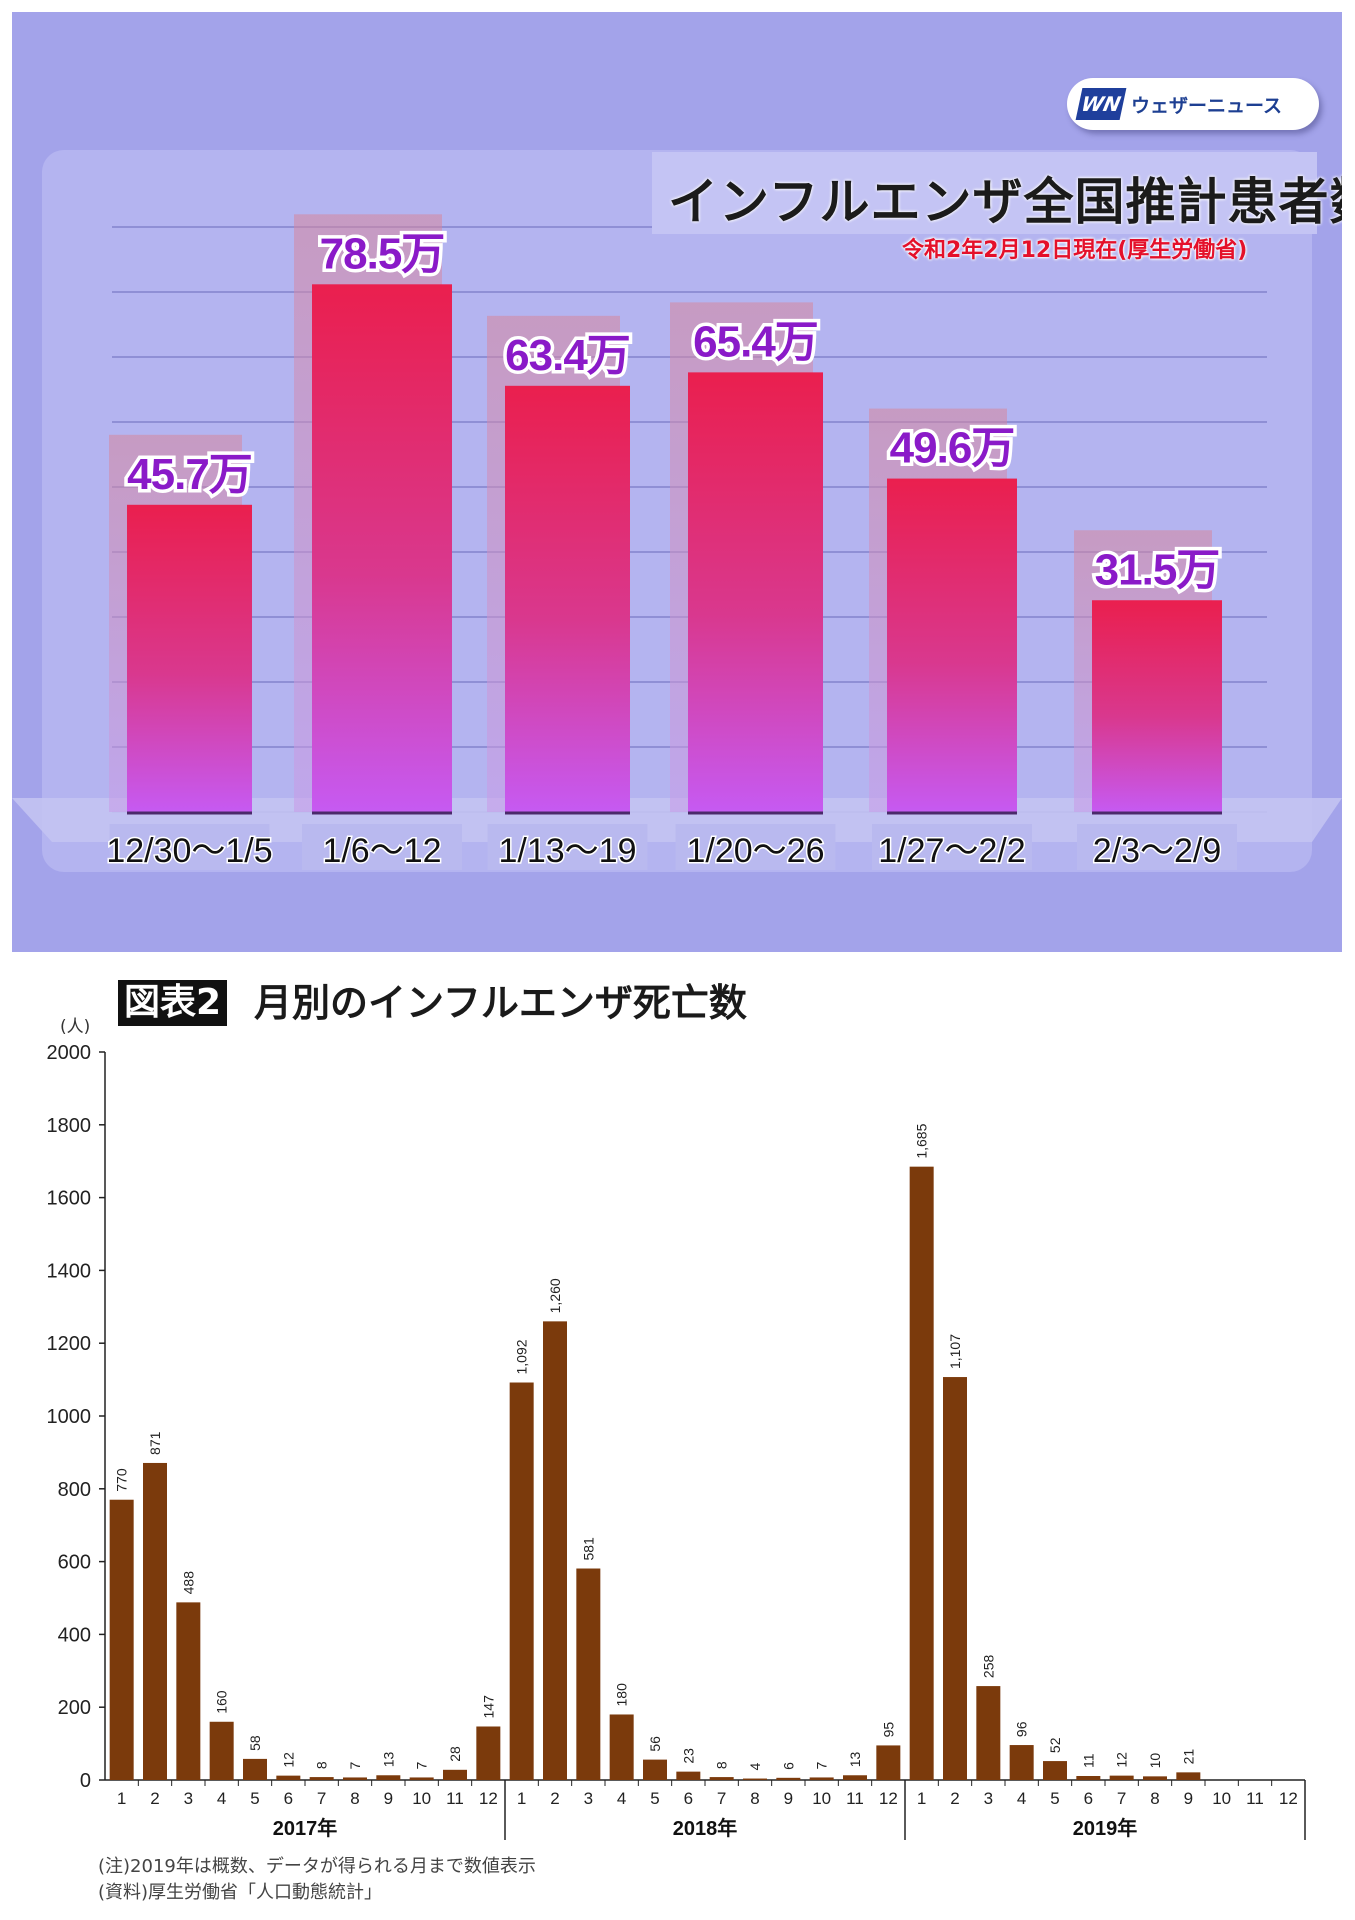 The height and width of the screenshot is (1920, 1355). What do you see at coordinates (189, 851) in the screenshot?
I see `category-label: 12/30〜1/5` at bounding box center [189, 851].